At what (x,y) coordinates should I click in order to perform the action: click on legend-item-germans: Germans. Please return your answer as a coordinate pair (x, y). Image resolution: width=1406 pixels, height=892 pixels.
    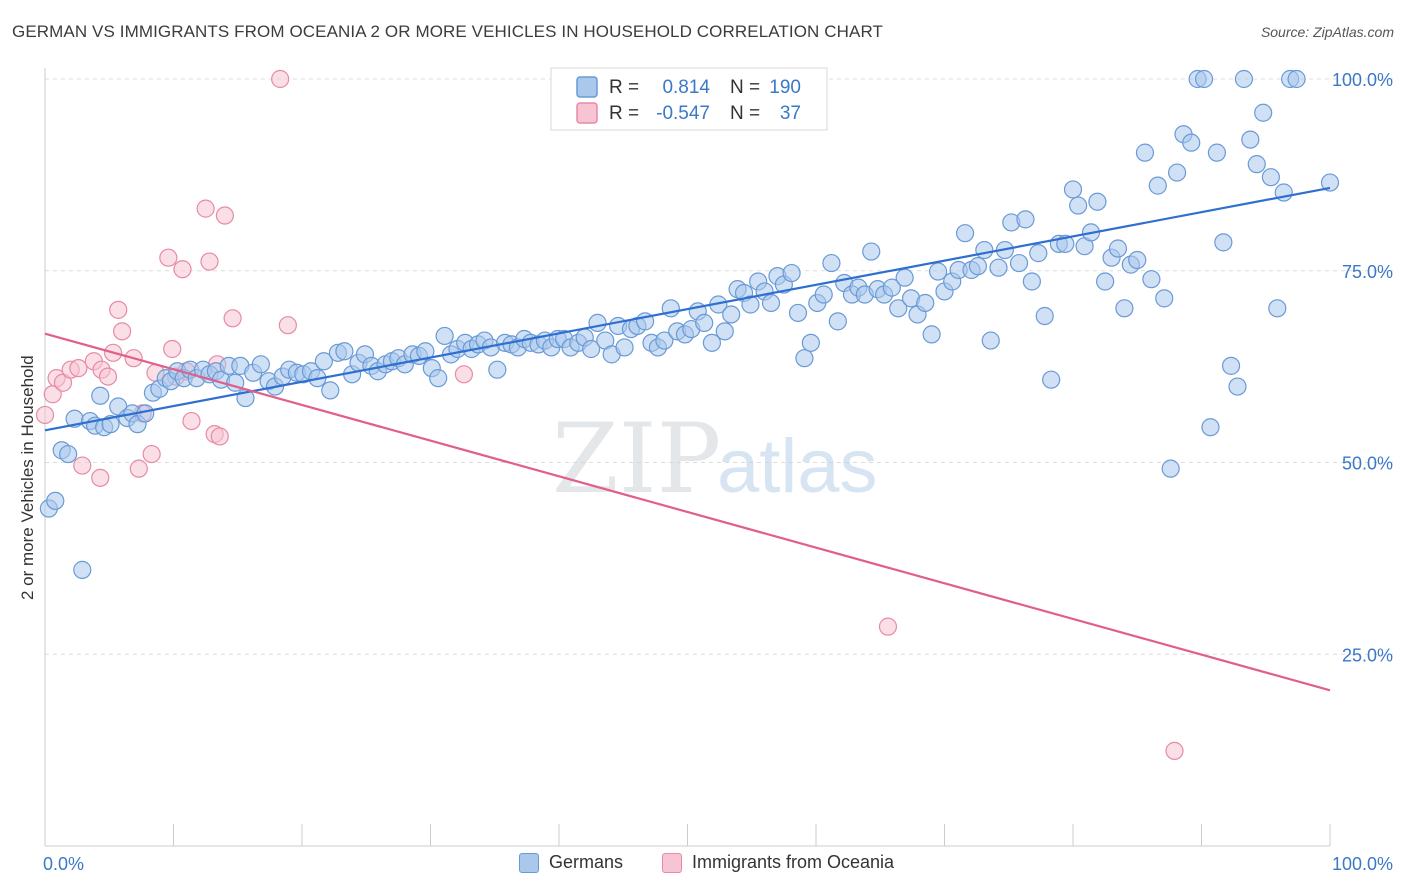
    Looking at the image, I should click on (571, 862).